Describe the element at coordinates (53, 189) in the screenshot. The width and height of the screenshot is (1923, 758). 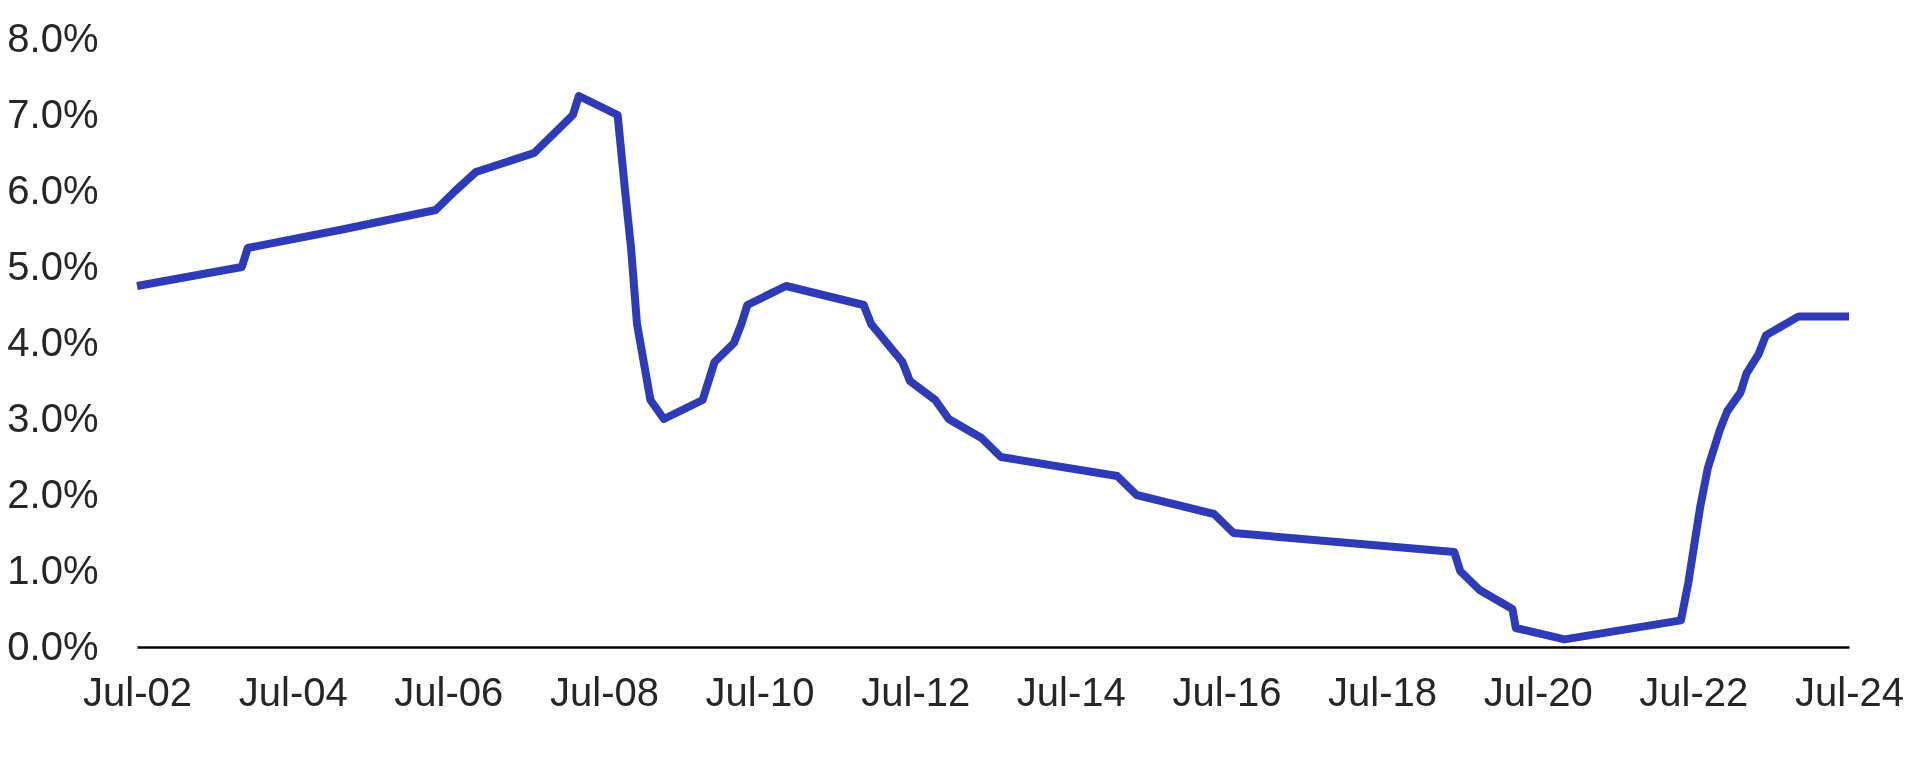
I see `y-tick-label: 6.0%` at that location.